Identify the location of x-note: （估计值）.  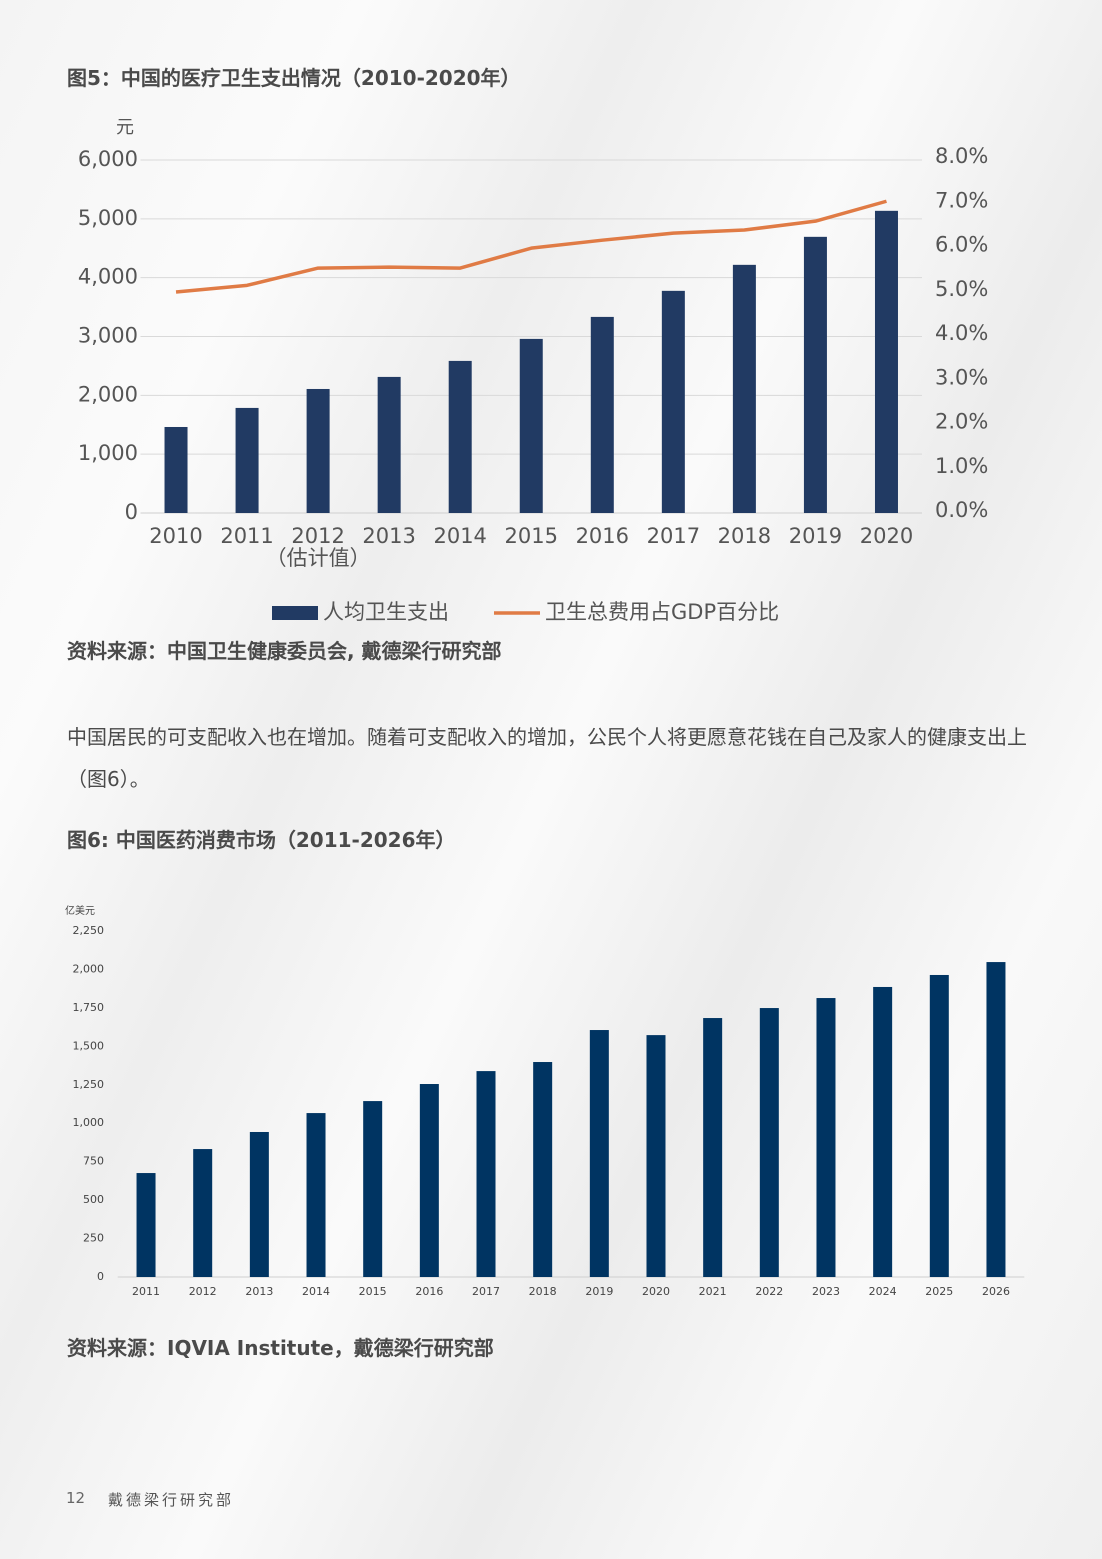
(318, 558).